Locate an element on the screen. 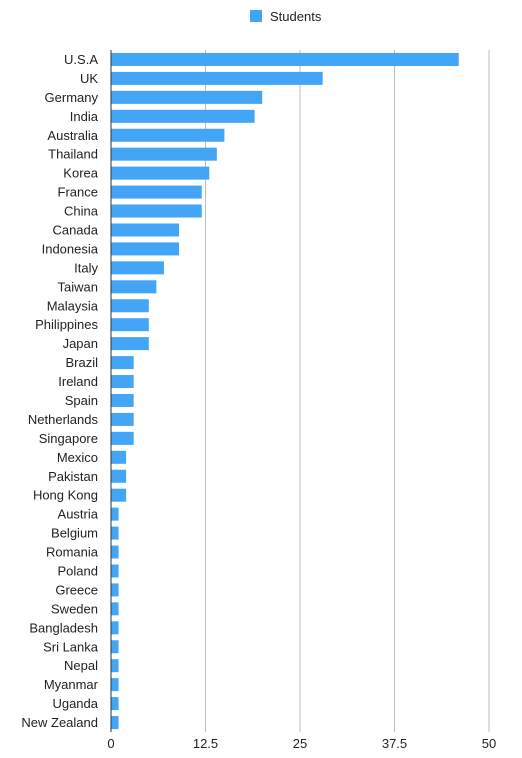 The width and height of the screenshot is (522, 758). category-label: Thailand is located at coordinates (73, 154).